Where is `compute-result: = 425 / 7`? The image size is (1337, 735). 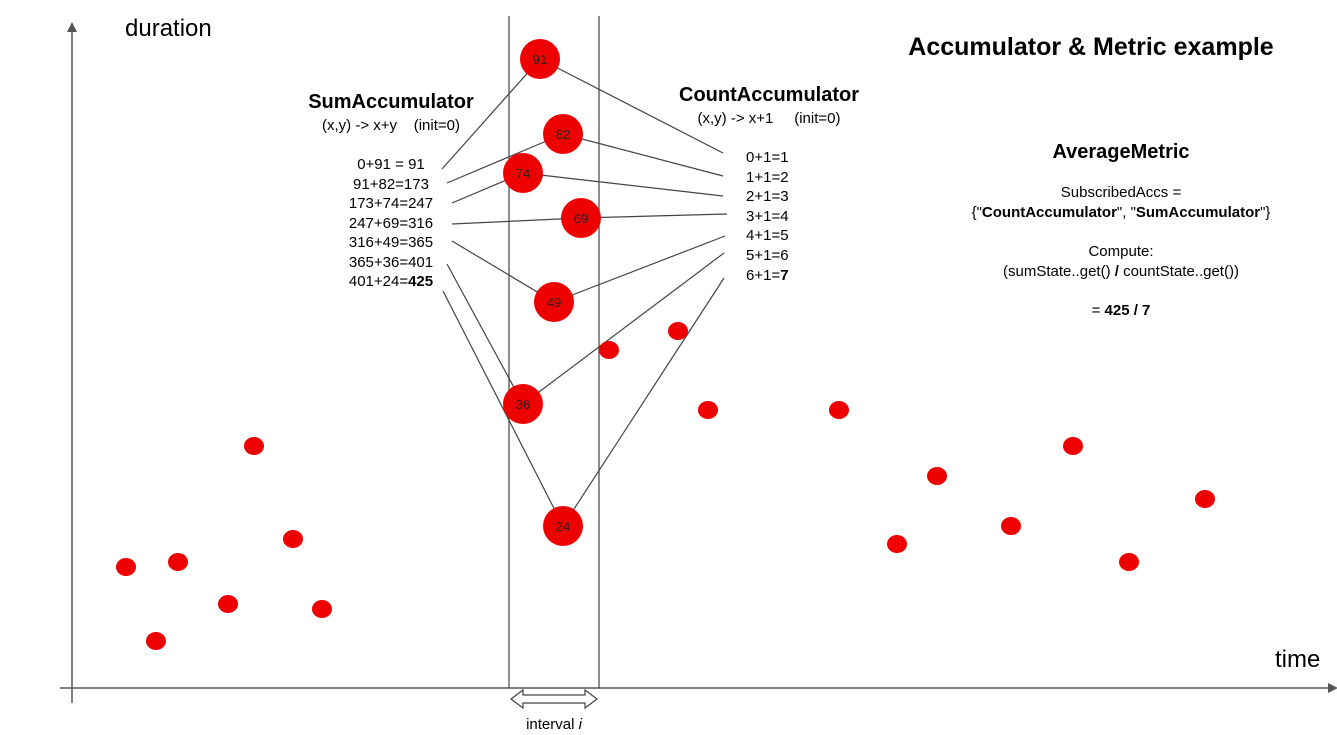
compute-result: = 425 / 7 is located at coordinates (1121, 310).